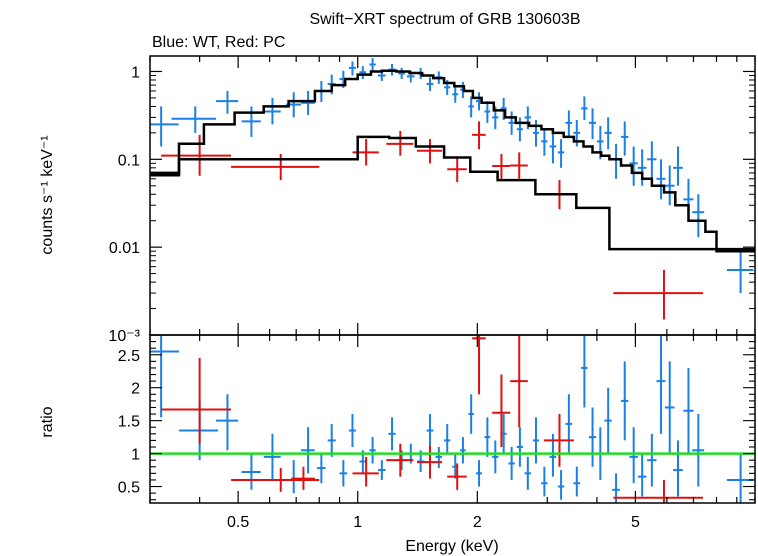 The image size is (758, 556). I want to click on y-tick-label: 10⁻³, so click(124, 336).